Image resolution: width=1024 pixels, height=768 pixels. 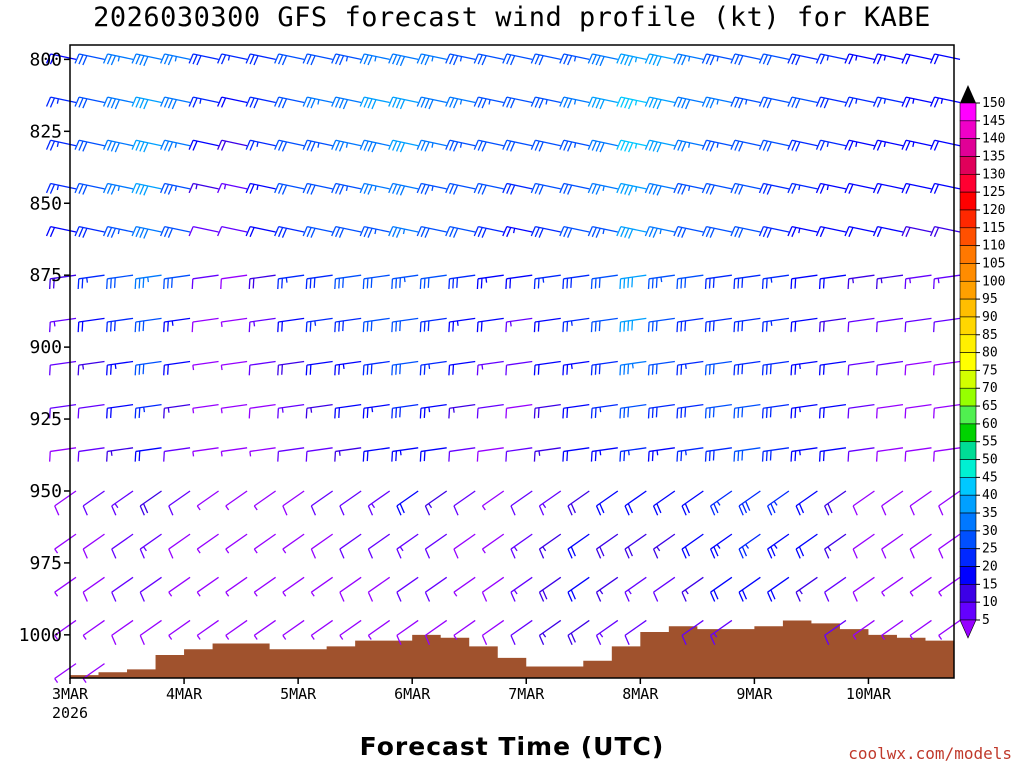 I want to click on credit-link: coolwx.com/models, so click(x=930, y=753).